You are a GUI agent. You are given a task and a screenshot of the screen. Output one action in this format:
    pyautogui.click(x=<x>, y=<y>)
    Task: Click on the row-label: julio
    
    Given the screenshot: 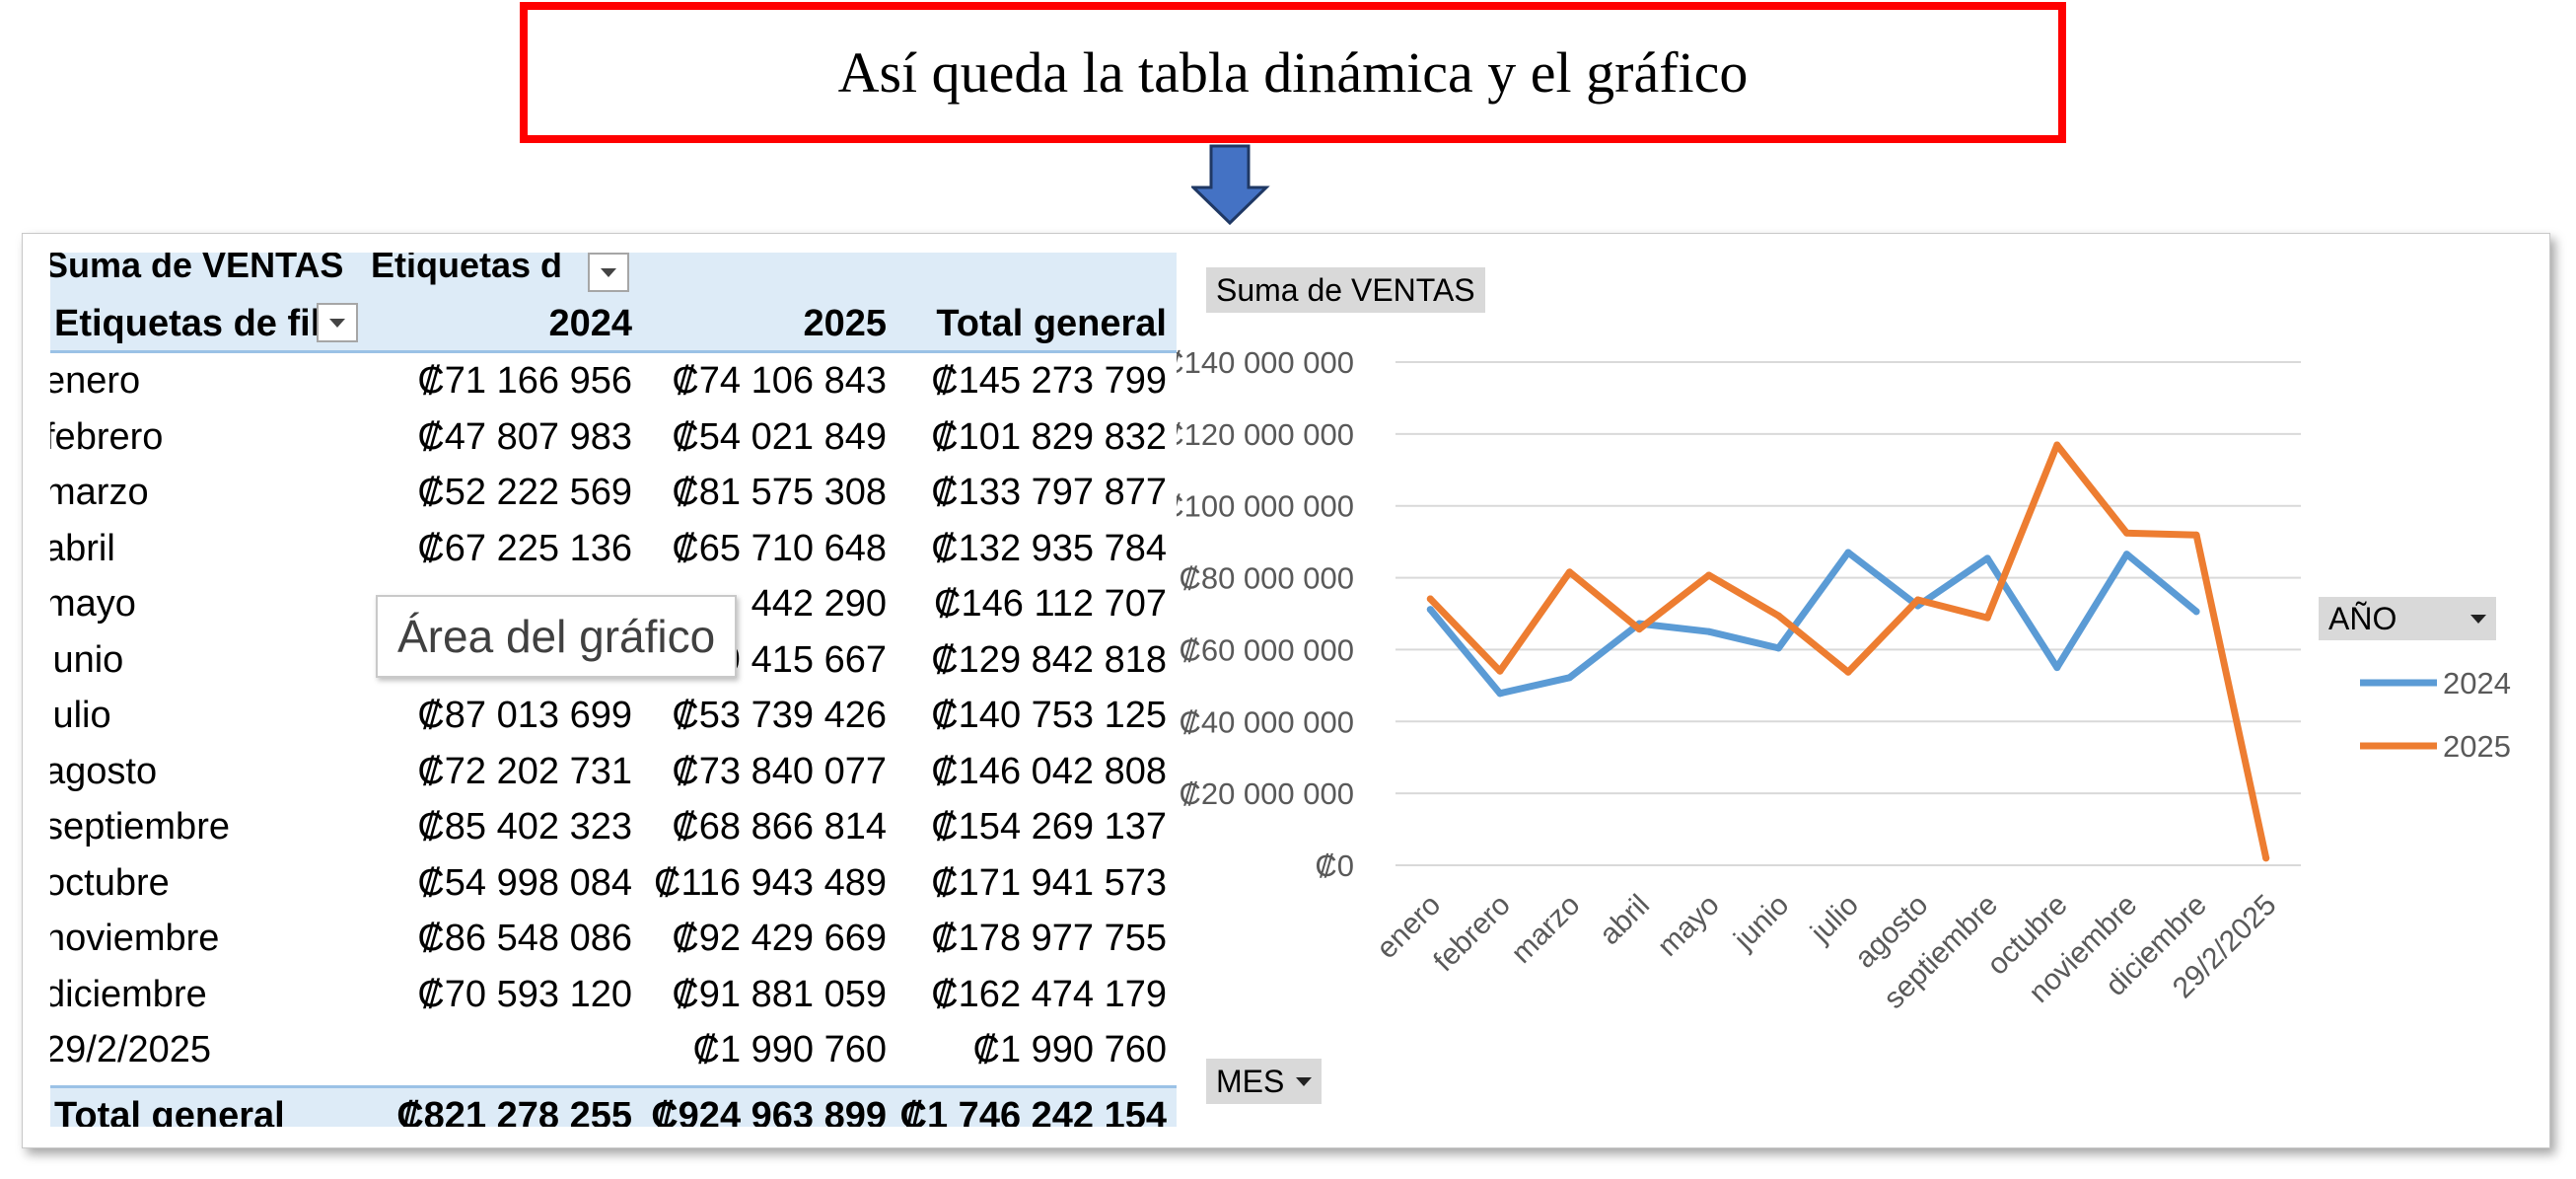 What is the action you would take?
    pyautogui.click(x=80, y=715)
    